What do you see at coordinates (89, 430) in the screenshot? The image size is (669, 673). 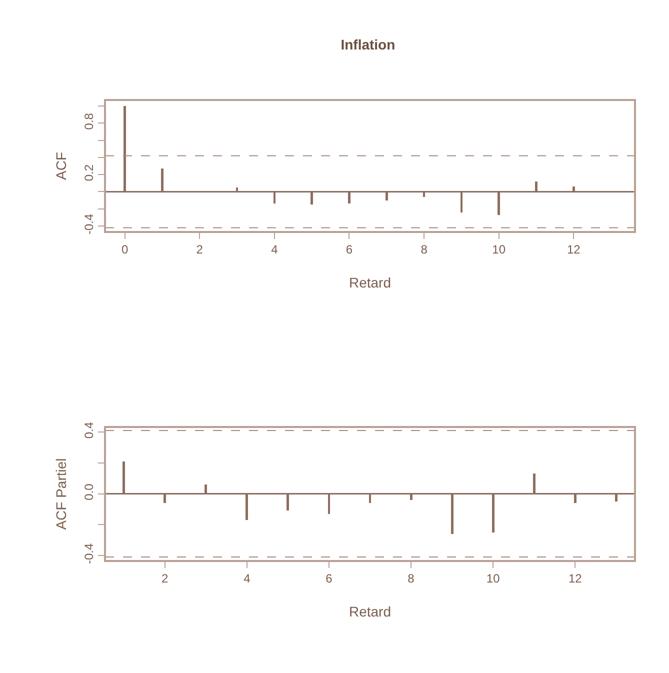 I see `y-tick-label: 0.4` at bounding box center [89, 430].